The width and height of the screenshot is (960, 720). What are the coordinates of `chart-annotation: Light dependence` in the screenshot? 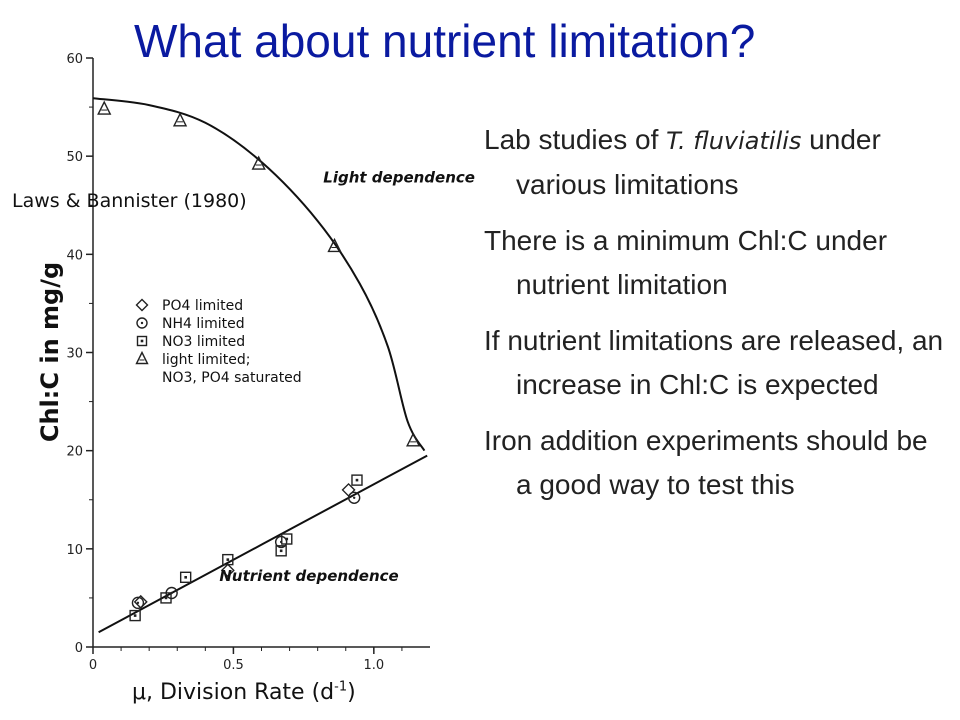 It's located at (399, 178).